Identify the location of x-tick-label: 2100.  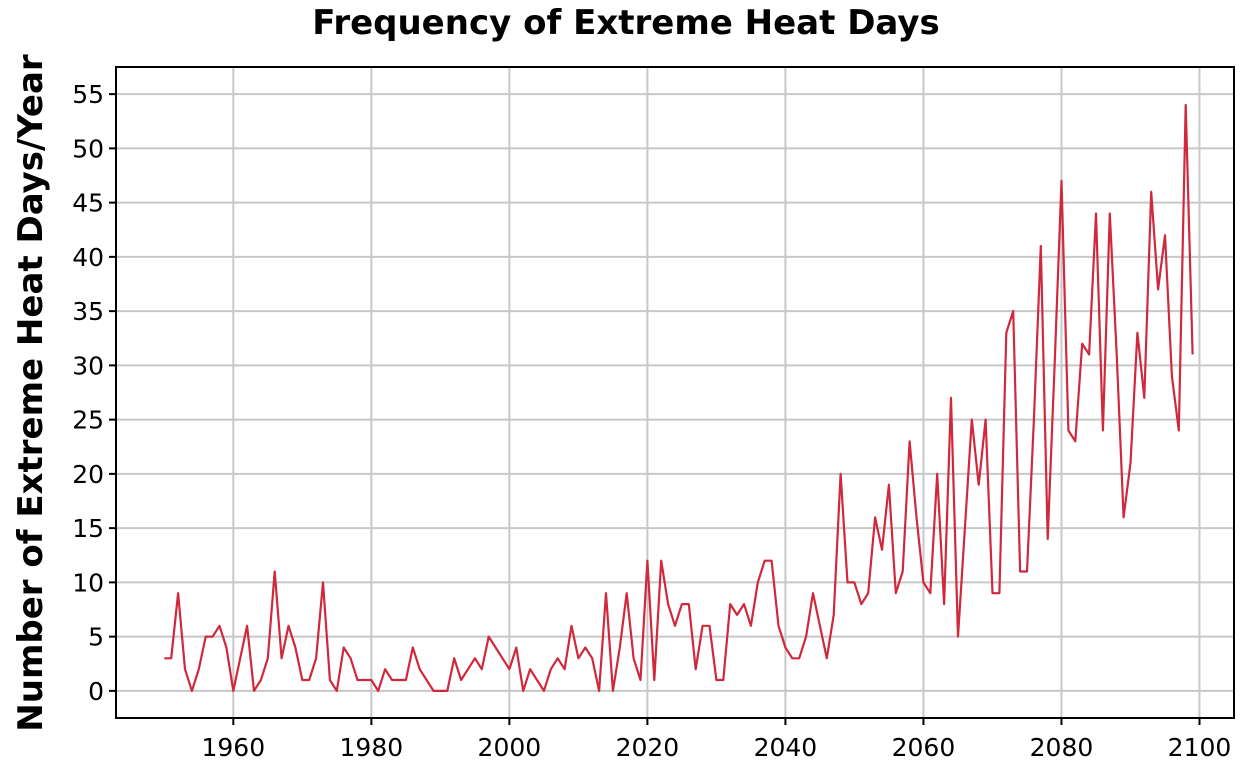
(1200, 747).